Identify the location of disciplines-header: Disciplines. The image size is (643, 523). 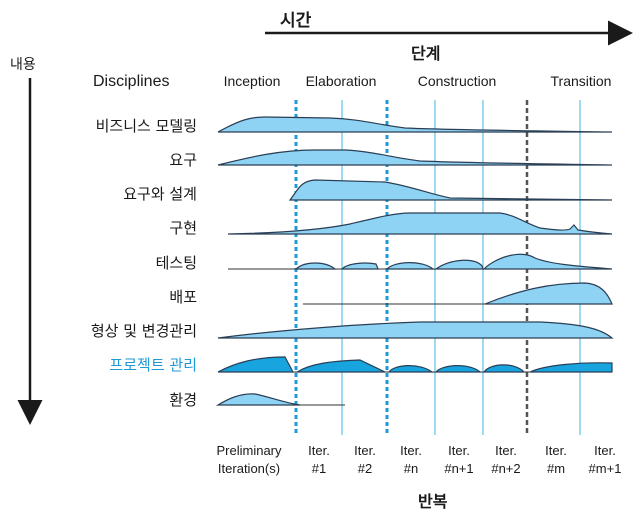
(131, 81).